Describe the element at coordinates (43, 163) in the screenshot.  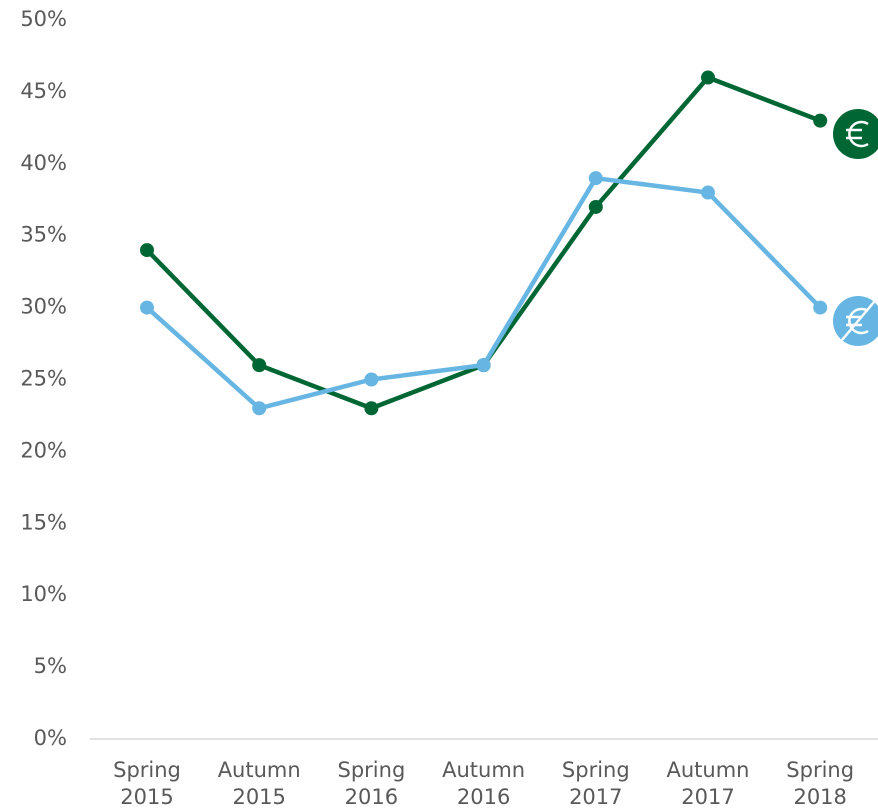
I see `y-tick-label: 40%` at that location.